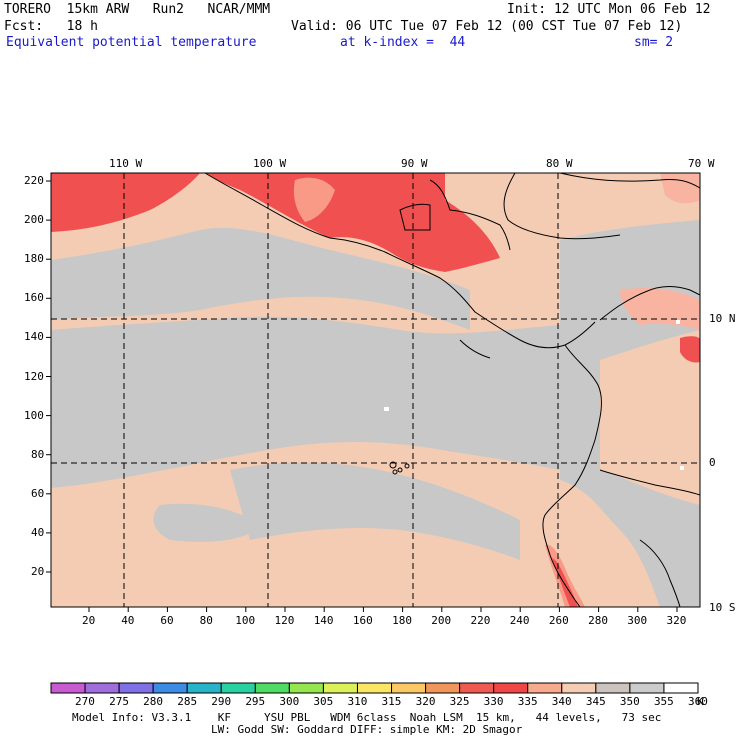 Image resolution: width=740 pixels, height=740 pixels. What do you see at coordinates (459, 701) in the screenshot?
I see `colorbar-label: 325` at bounding box center [459, 701].